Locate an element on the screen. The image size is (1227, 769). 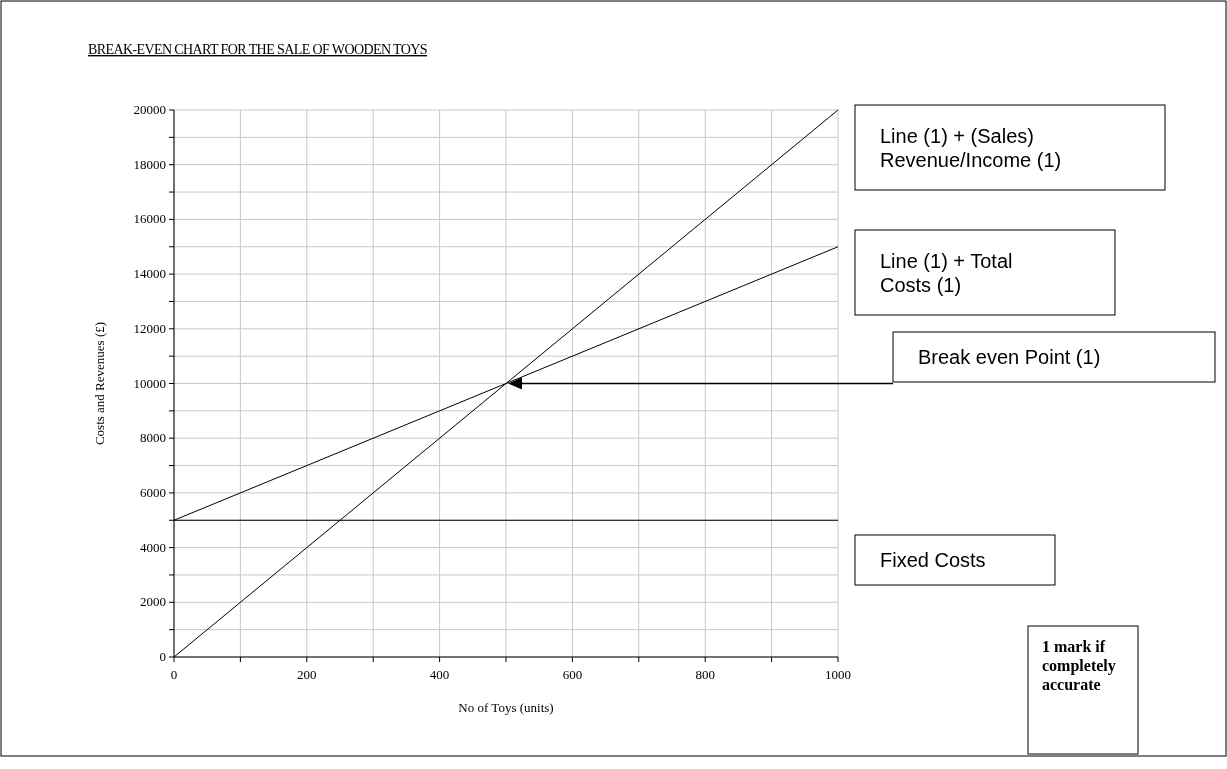
y-tick-label: 16000 is located at coordinates (149, 219).